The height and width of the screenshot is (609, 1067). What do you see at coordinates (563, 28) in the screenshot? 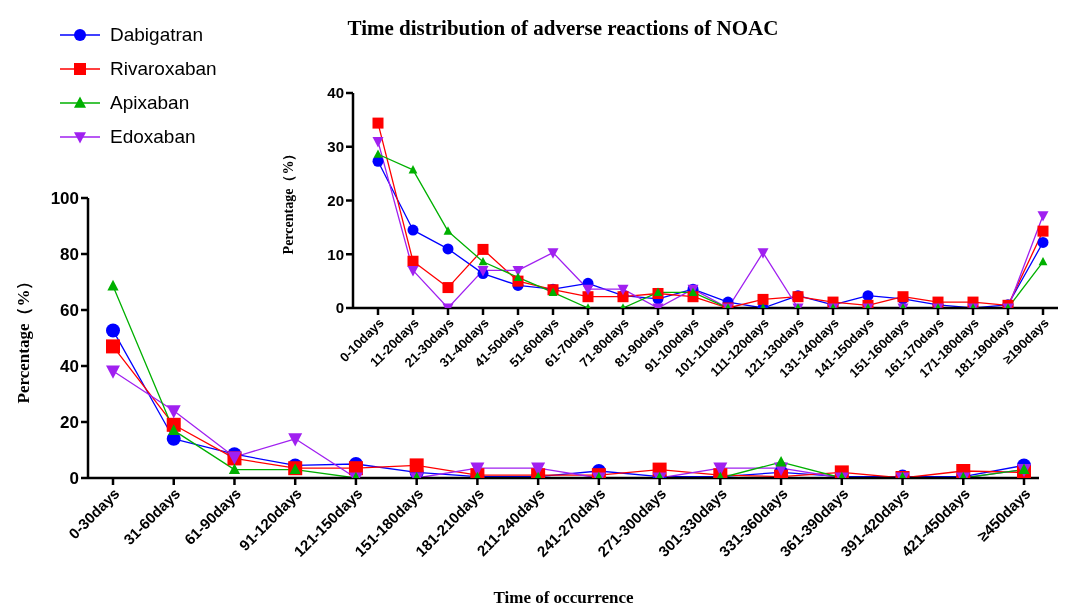
I see `chart-title: Time distribution of adverse reactions of NOAC` at bounding box center [563, 28].